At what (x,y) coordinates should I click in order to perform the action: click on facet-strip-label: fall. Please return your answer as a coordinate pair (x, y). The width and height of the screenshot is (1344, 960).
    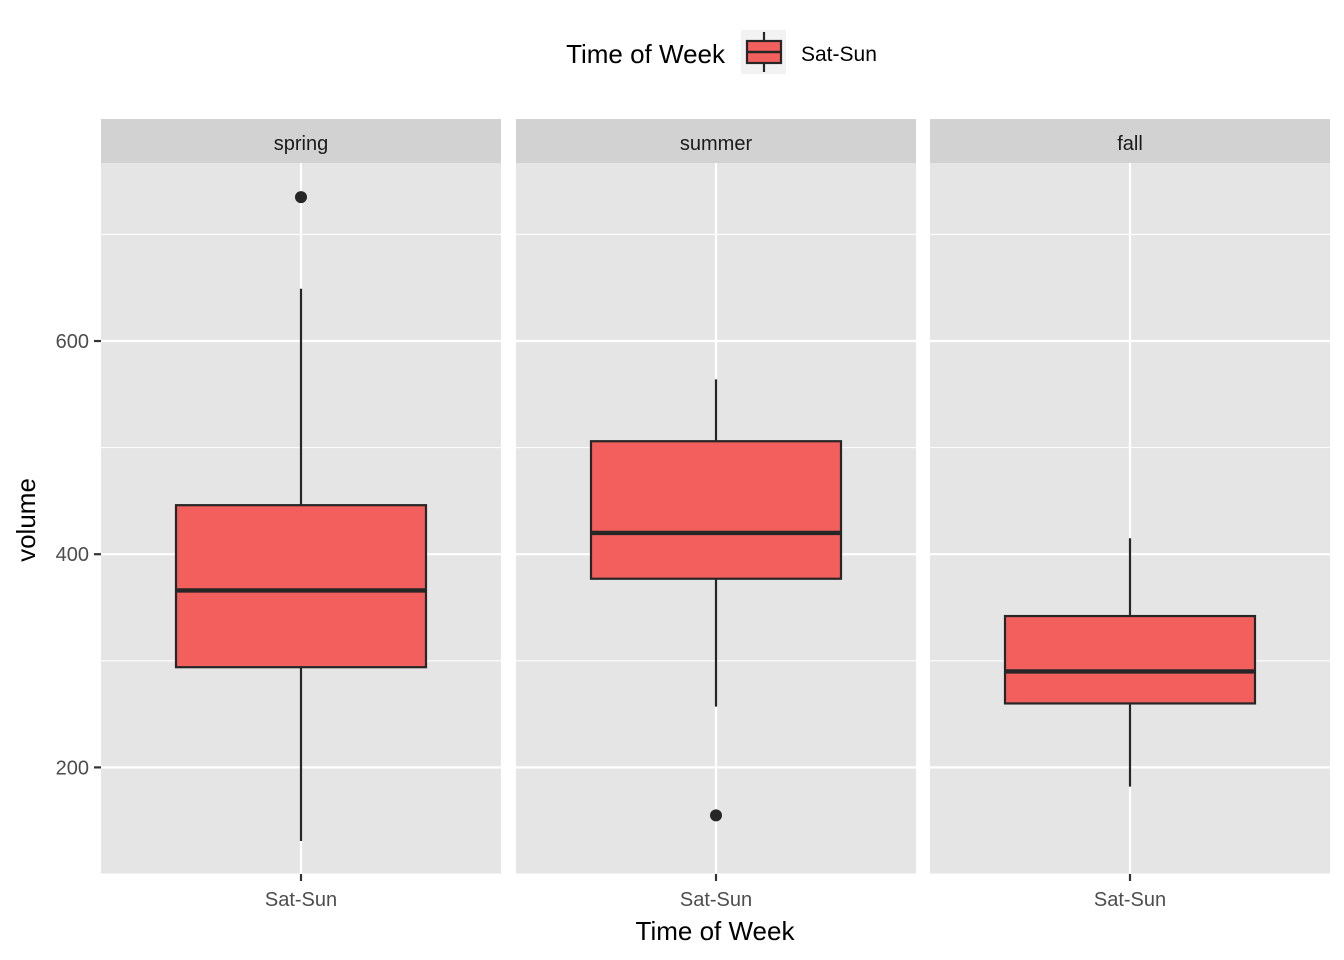
    Looking at the image, I should click on (1130, 144).